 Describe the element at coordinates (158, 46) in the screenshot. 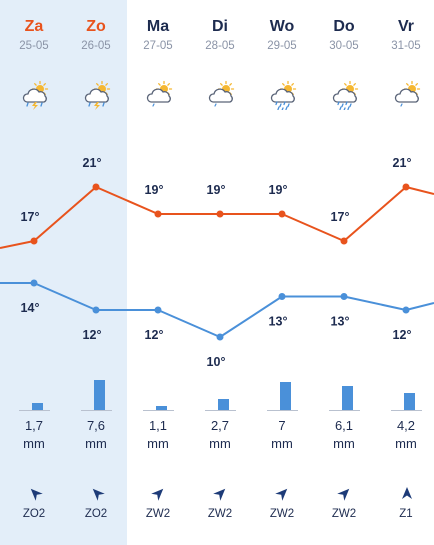

I see `day-date: 27-05` at that location.